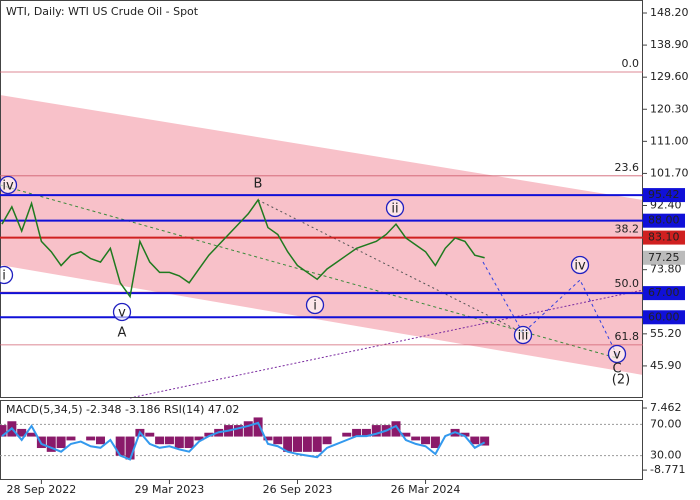  What do you see at coordinates (666, 269) in the screenshot?
I see `y-tick-label: 73.80` at bounding box center [666, 269].